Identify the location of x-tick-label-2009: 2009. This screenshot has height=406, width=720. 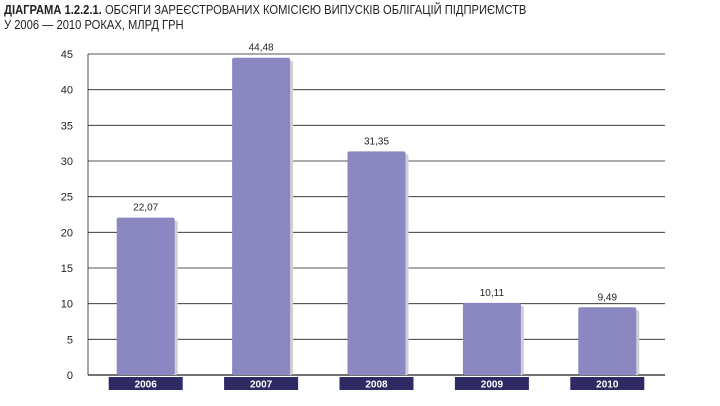
(492, 385).